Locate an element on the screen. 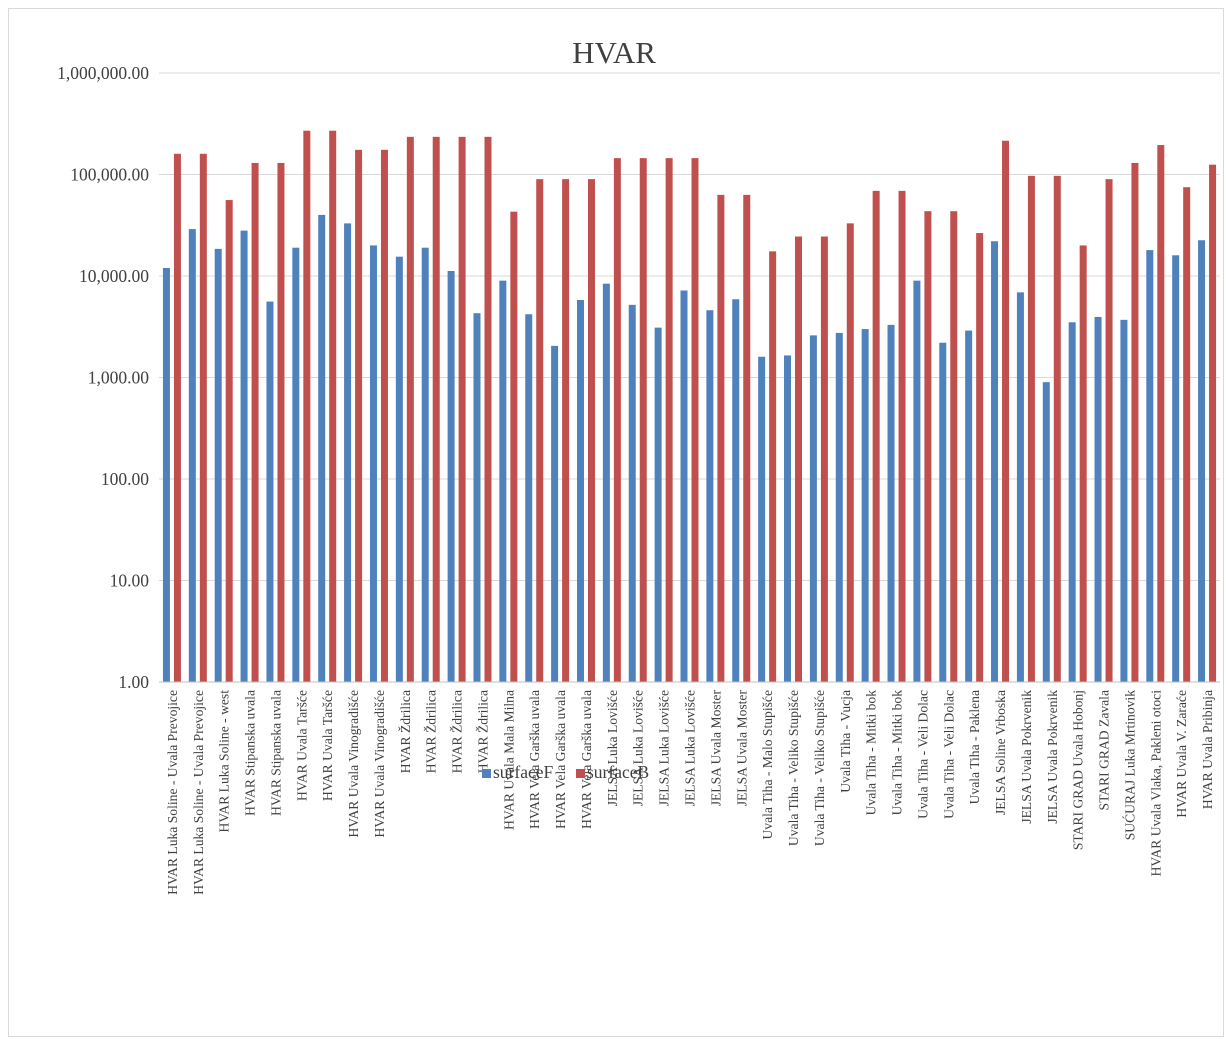 The image size is (1226, 1039). legend-item-surfaceB: surfaceB is located at coordinates (612, 772).